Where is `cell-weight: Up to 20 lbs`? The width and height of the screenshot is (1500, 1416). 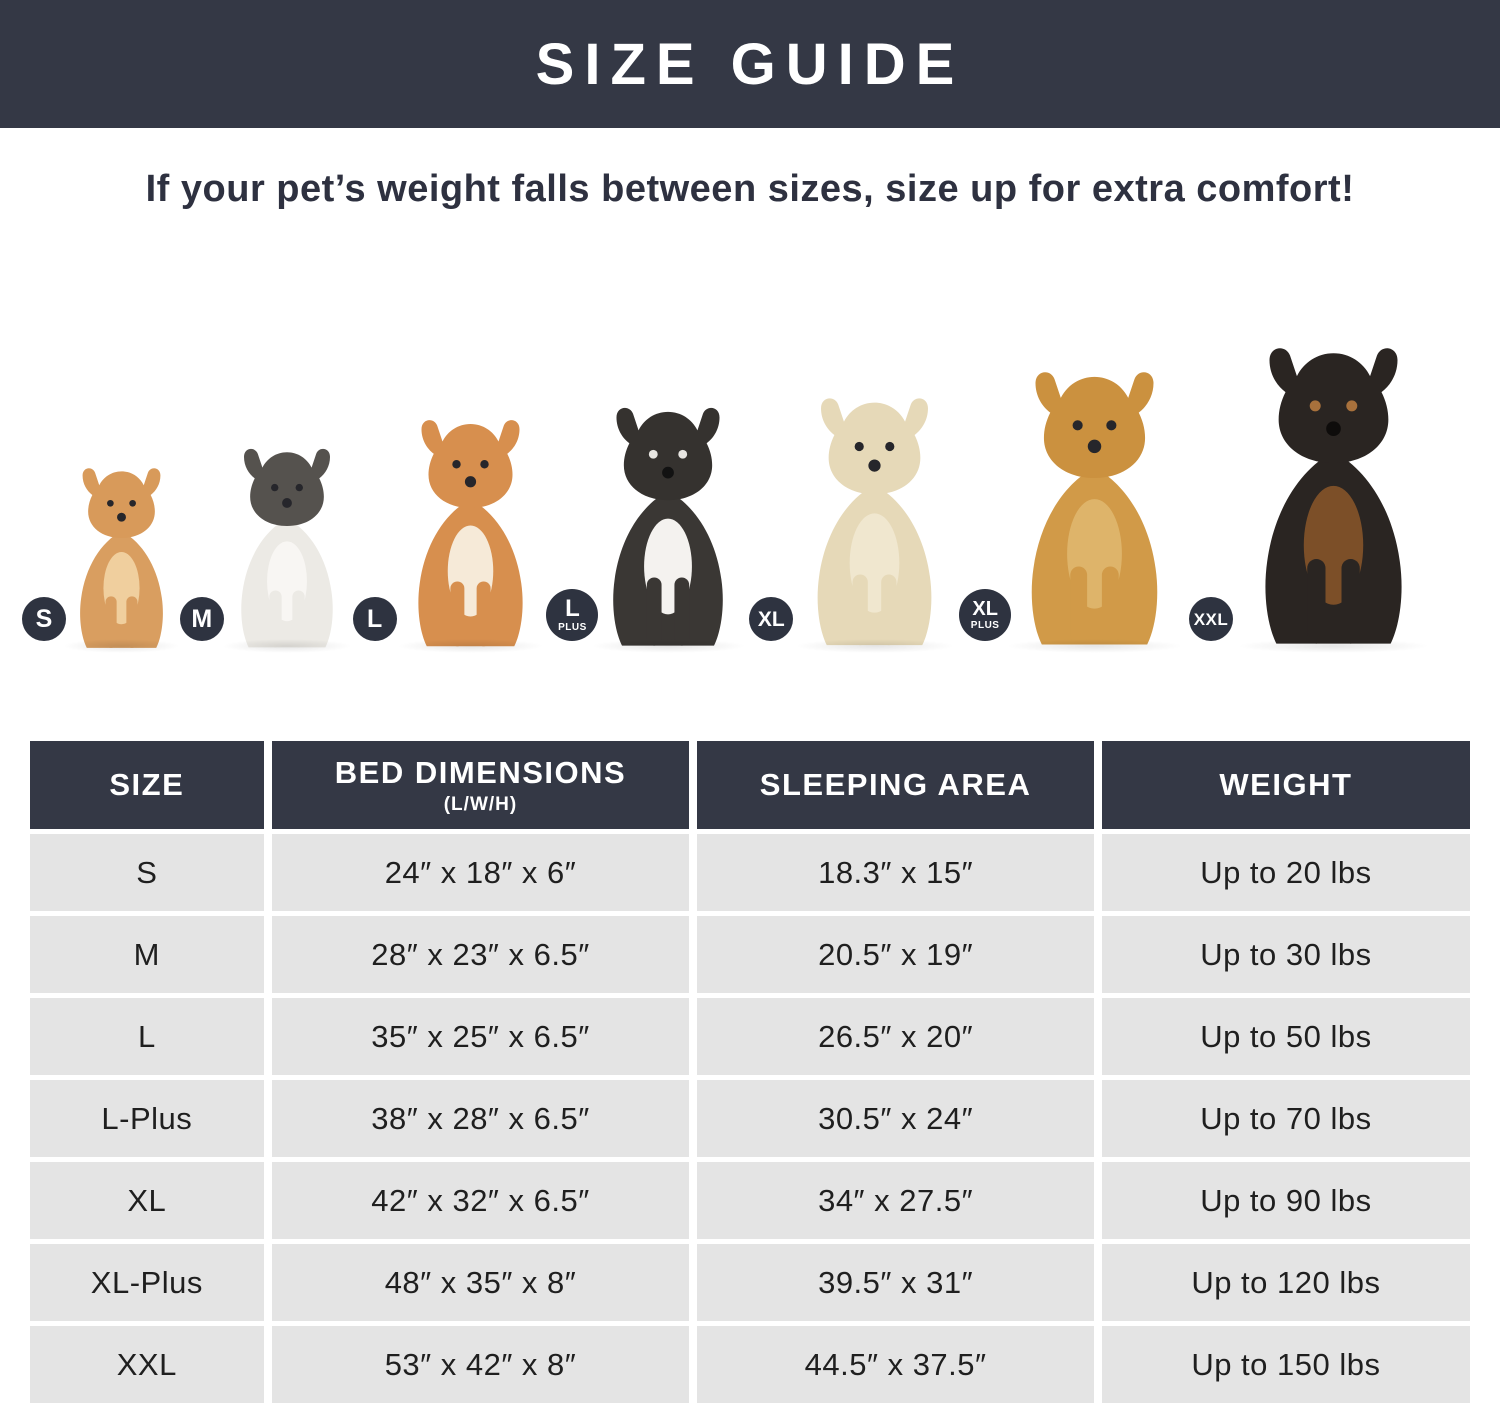 cell-weight: Up to 20 lbs is located at coordinates (1285, 872).